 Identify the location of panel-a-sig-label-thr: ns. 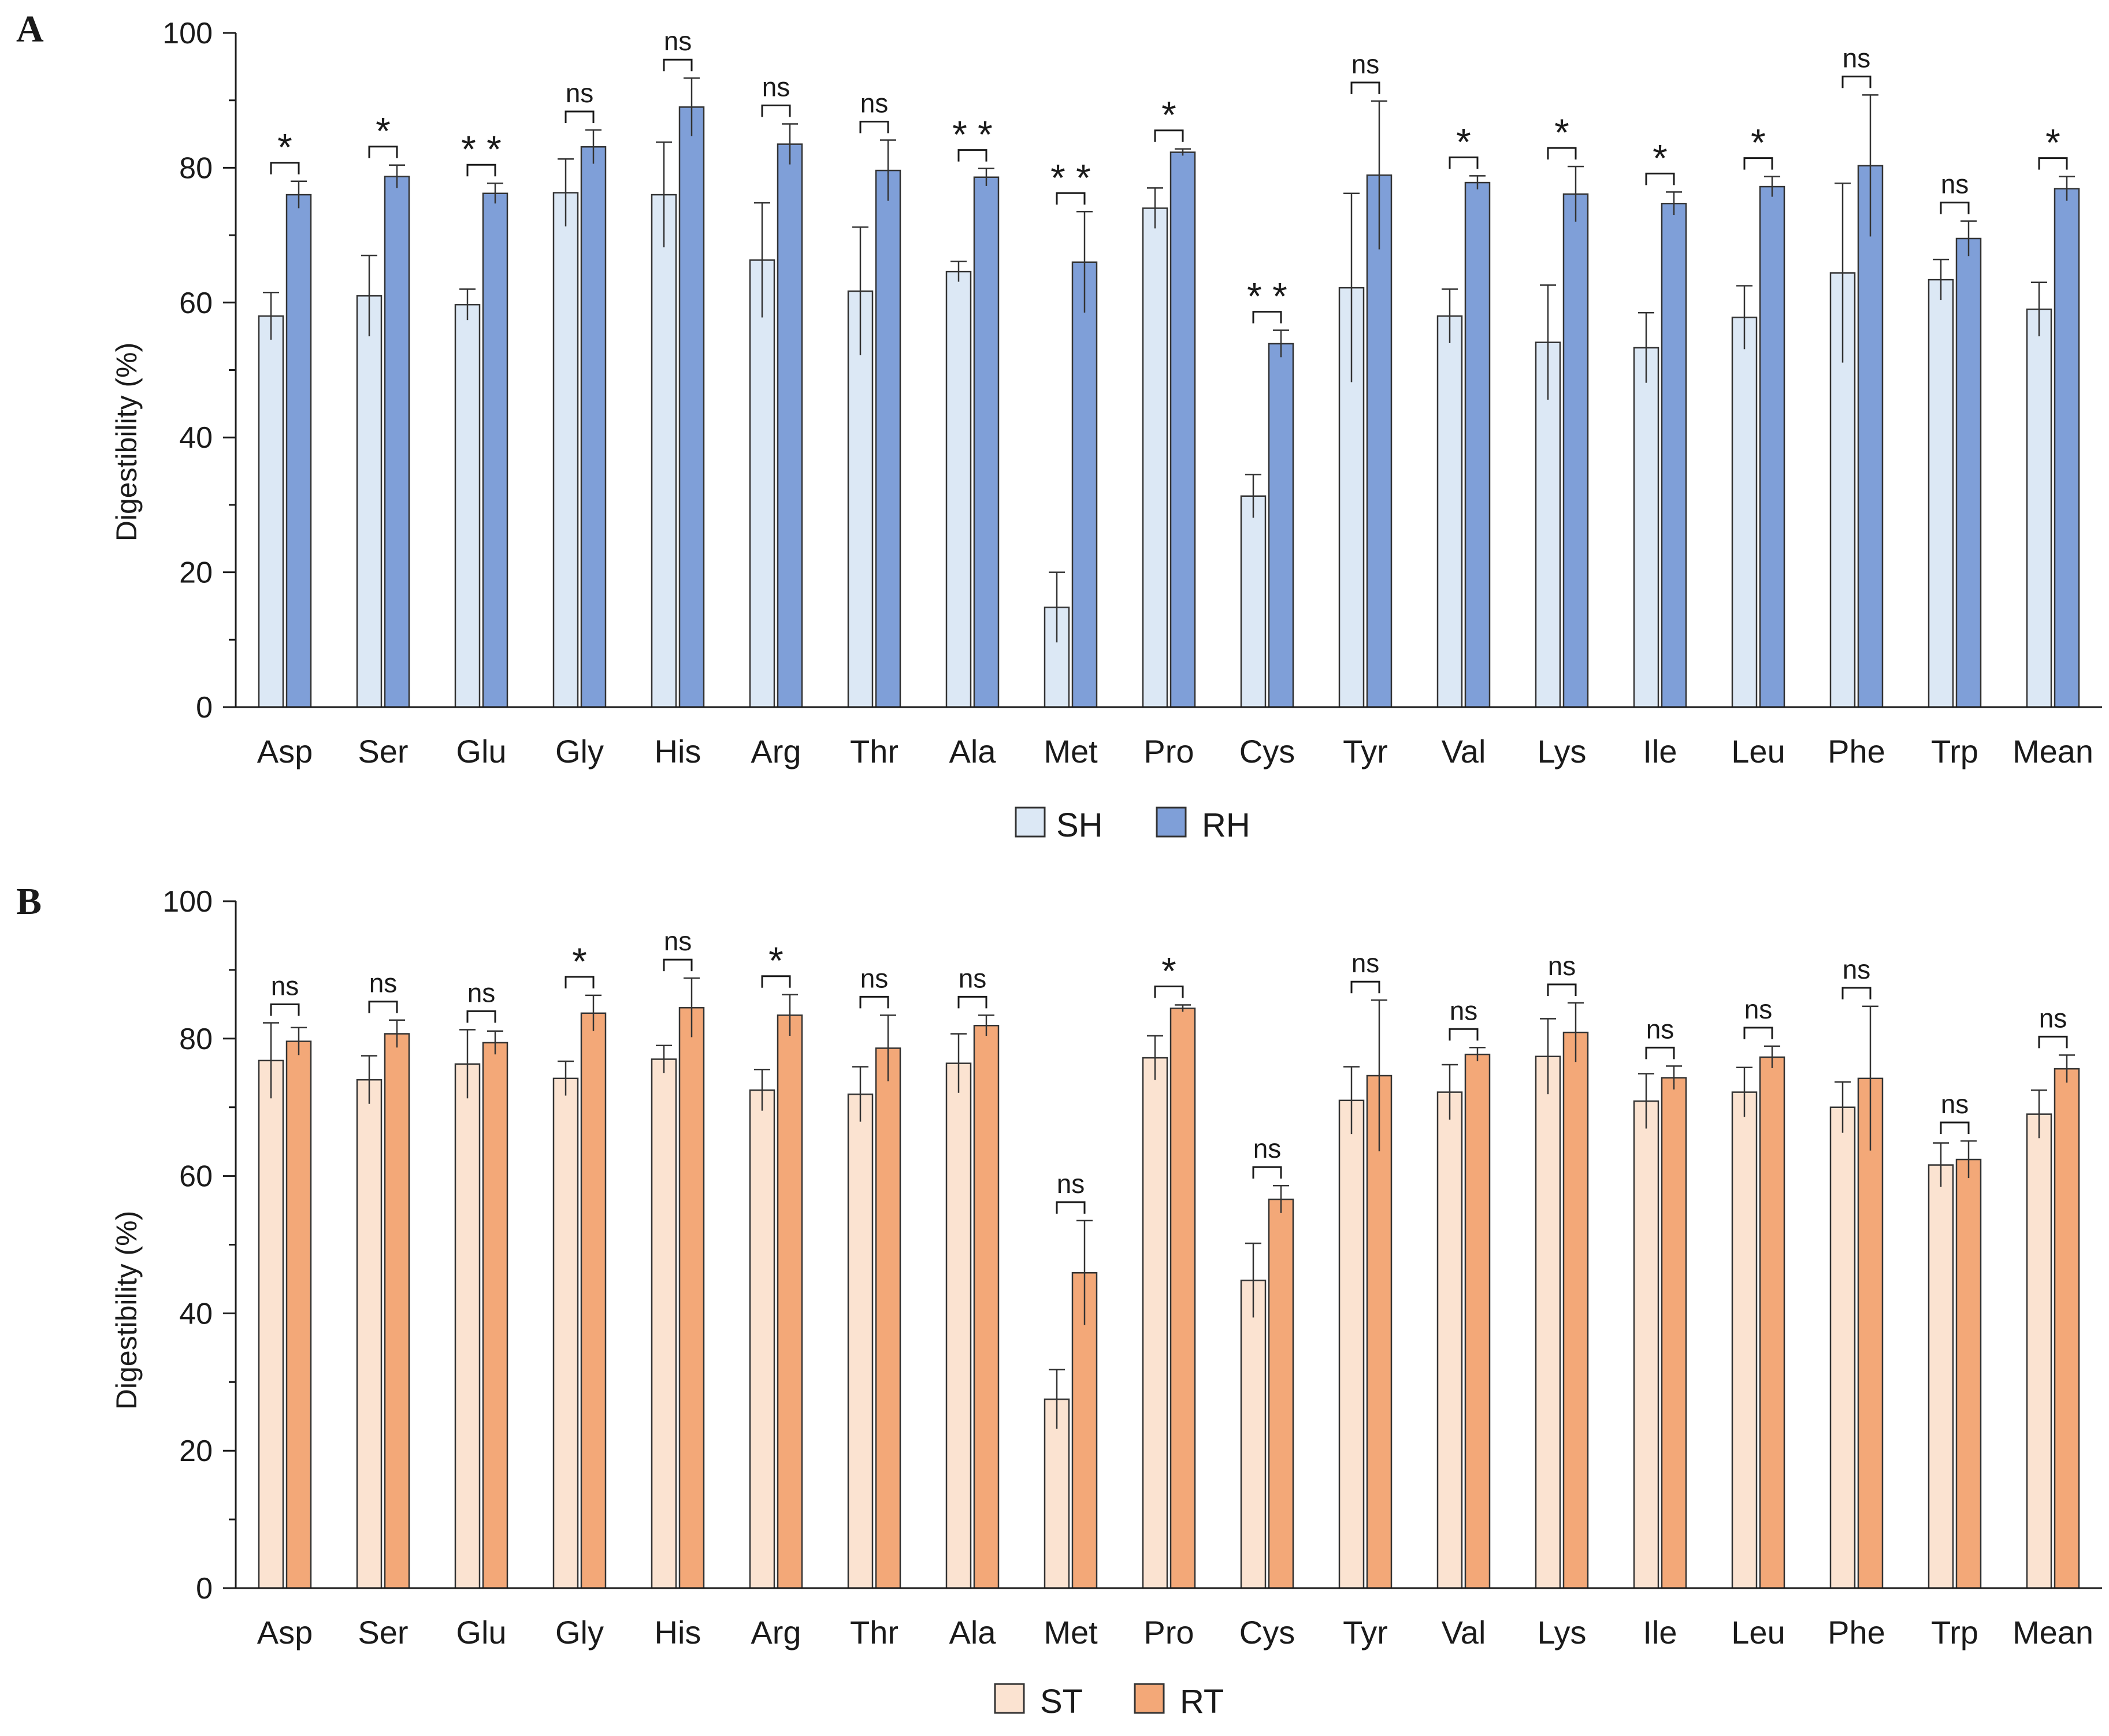
(875, 103).